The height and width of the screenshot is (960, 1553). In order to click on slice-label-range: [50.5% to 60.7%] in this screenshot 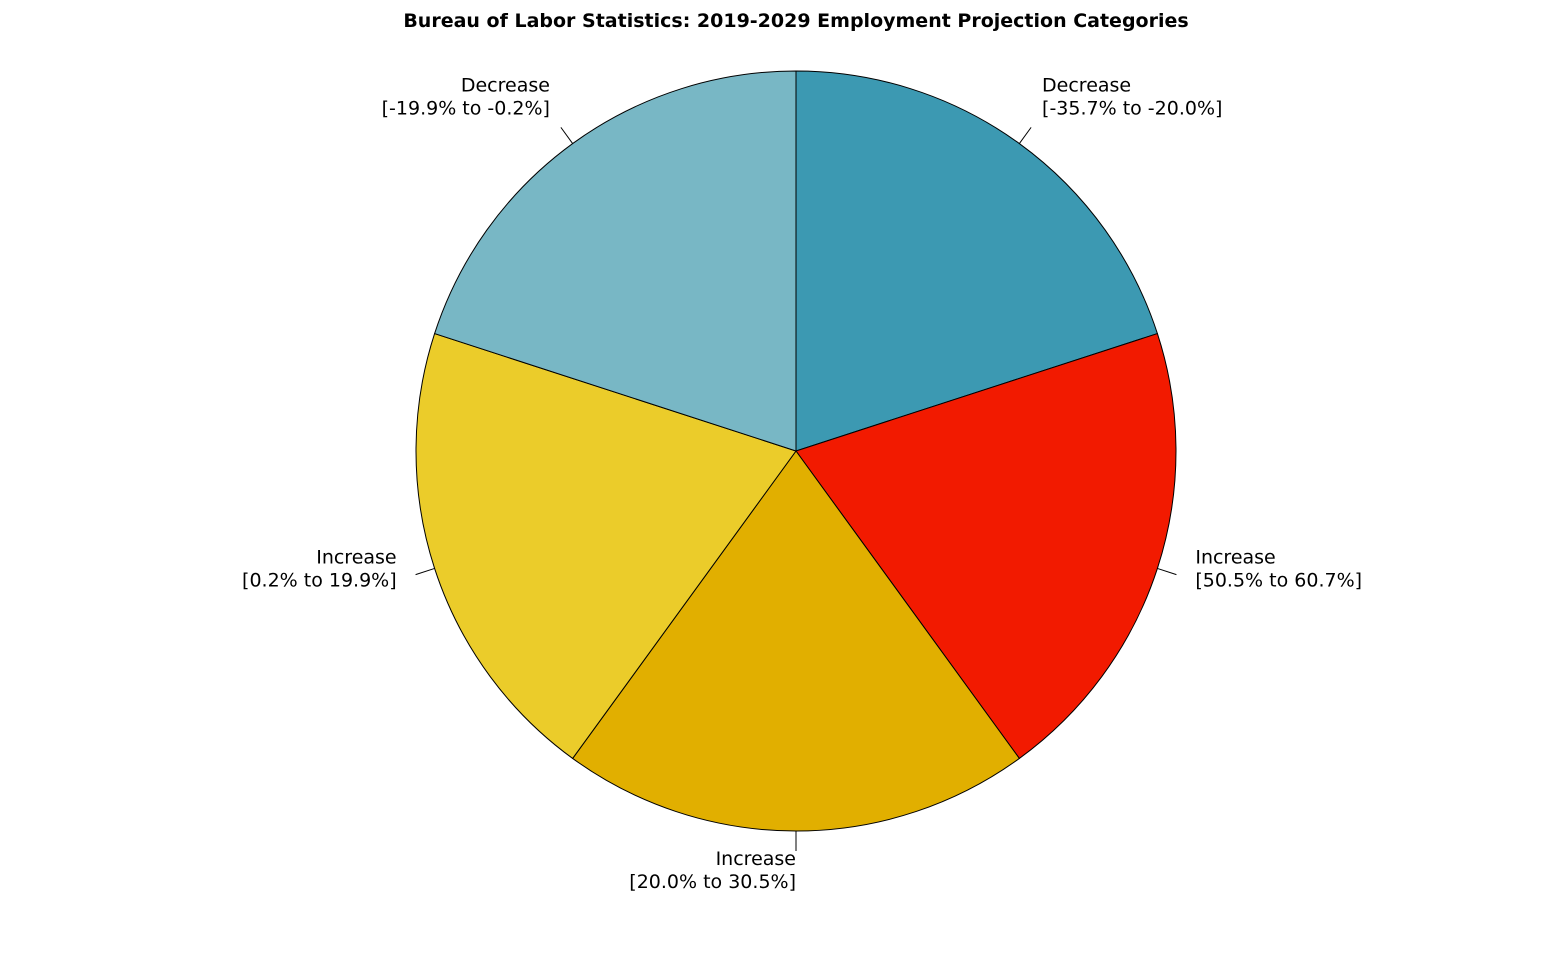, I will do `click(1278, 580)`.